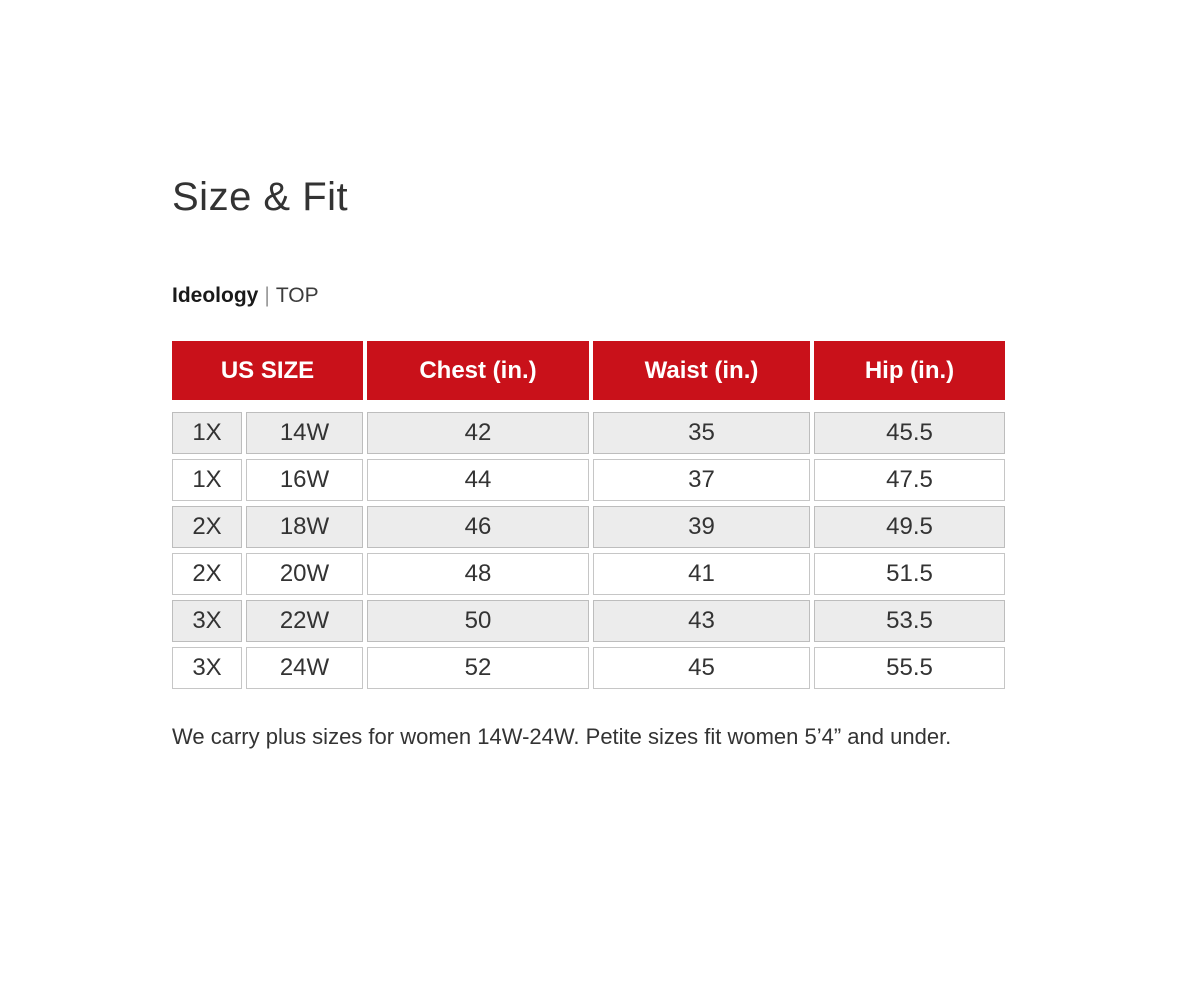  I want to click on table-row: 2X 20W 48 41 51.5, so click(588, 574).